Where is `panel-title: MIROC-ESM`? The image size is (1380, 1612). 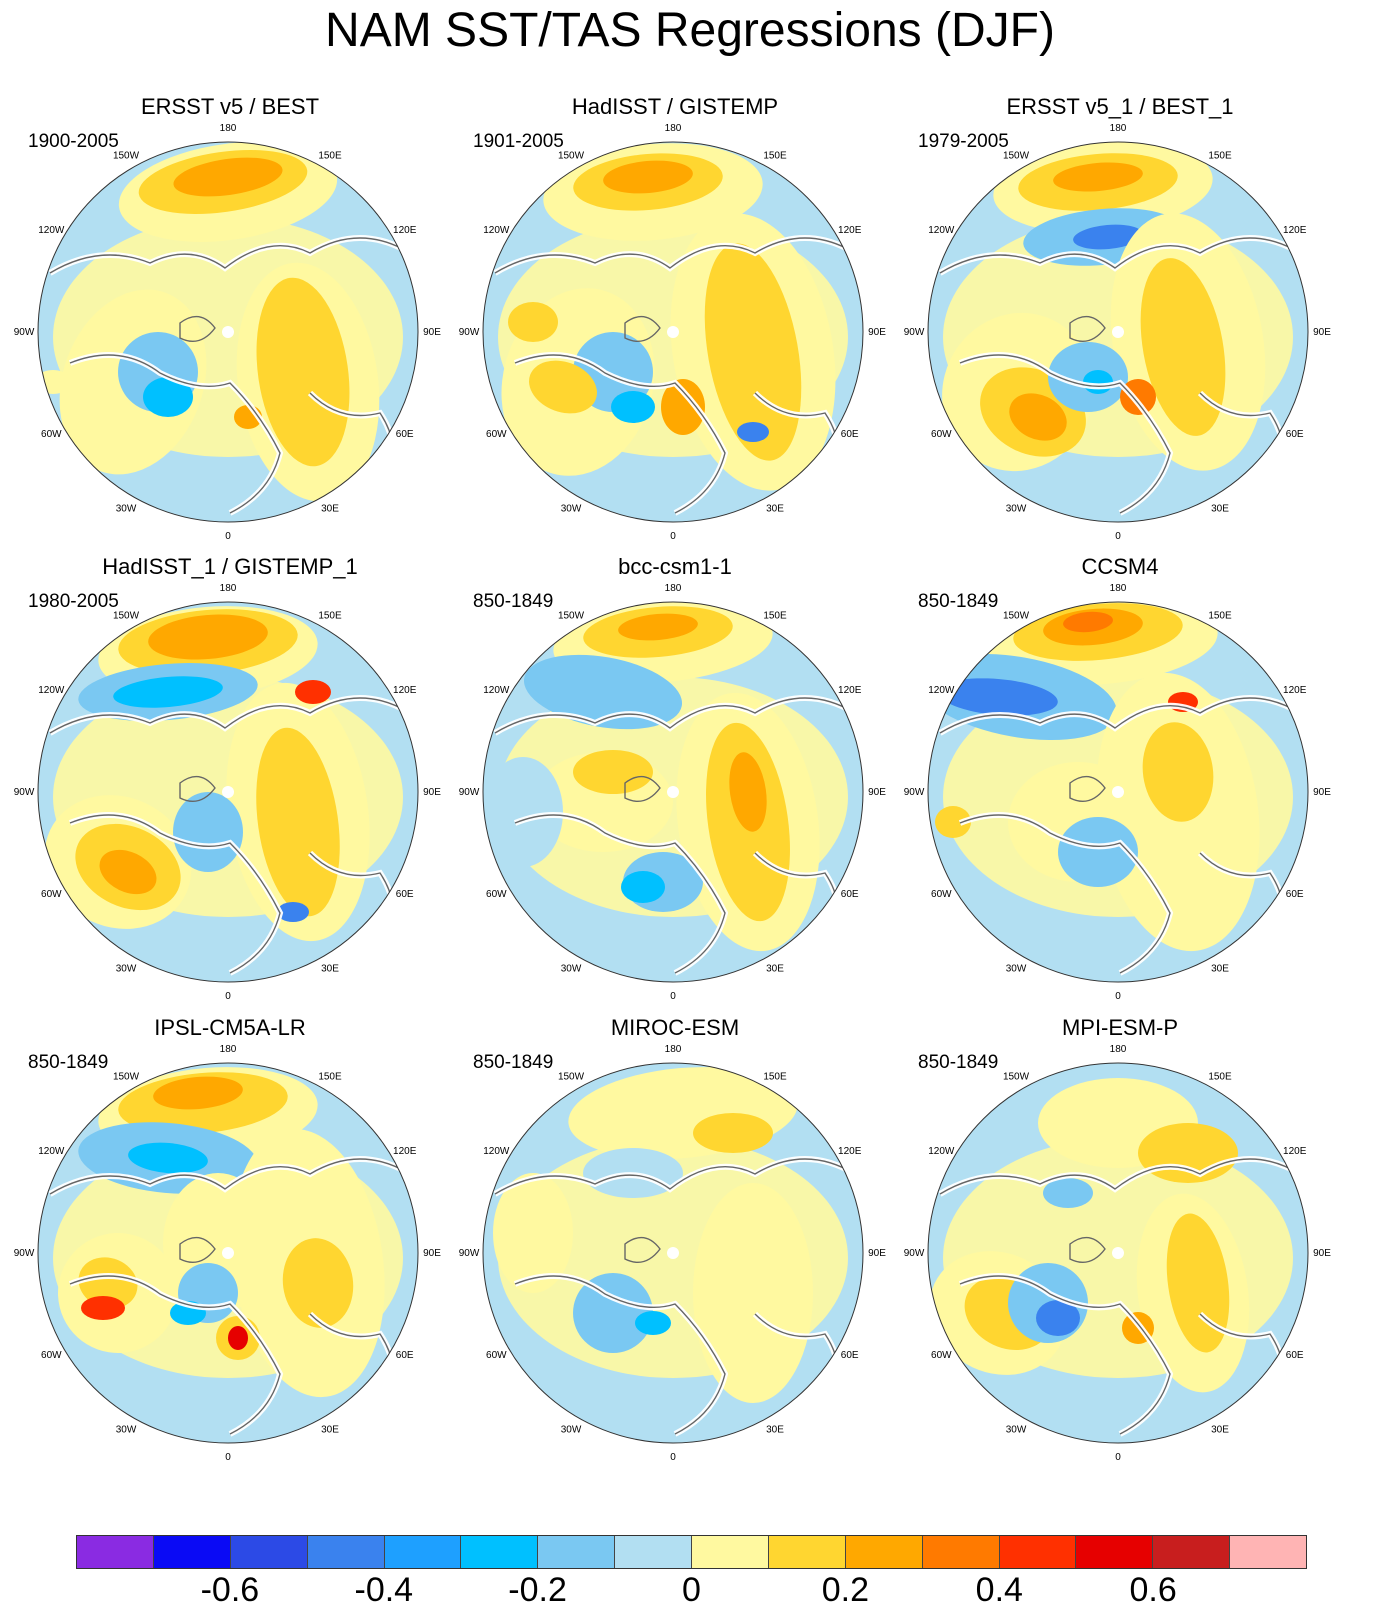
panel-title: MIROC-ESM is located at coordinates (675, 1027).